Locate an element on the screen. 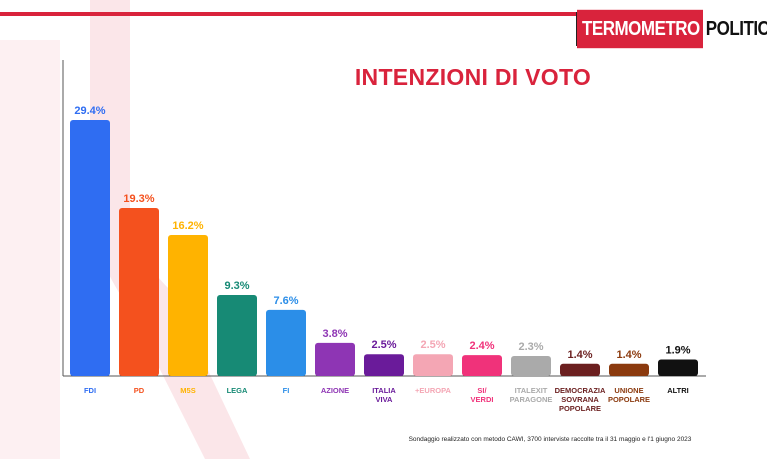 This screenshot has height=459, width=767. category-label-10-2: POPOLARE is located at coordinates (580, 408).